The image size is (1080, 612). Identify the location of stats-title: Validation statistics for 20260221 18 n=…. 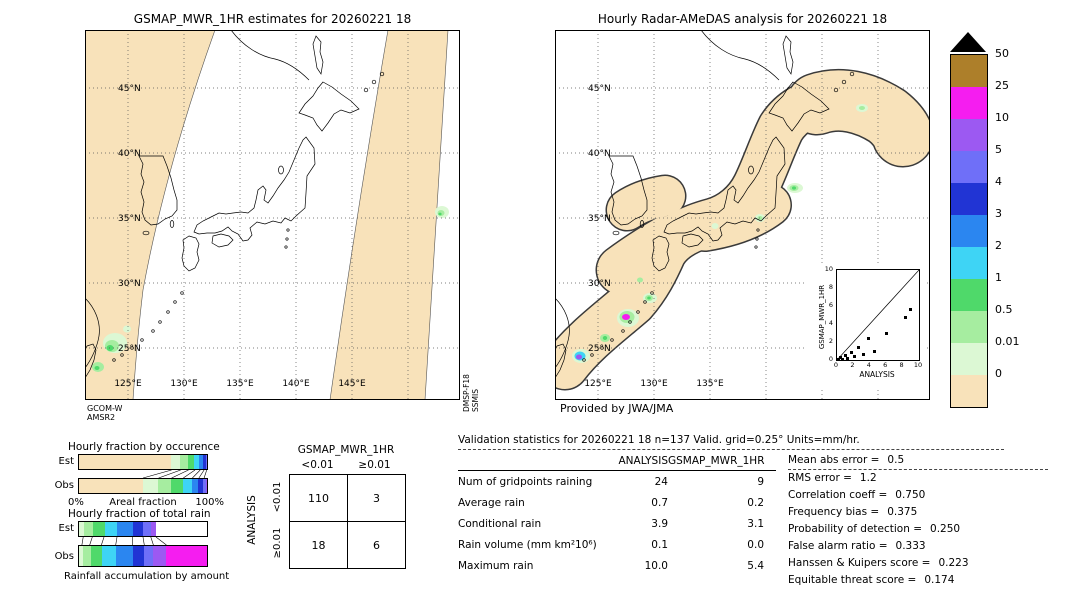
(659, 440).